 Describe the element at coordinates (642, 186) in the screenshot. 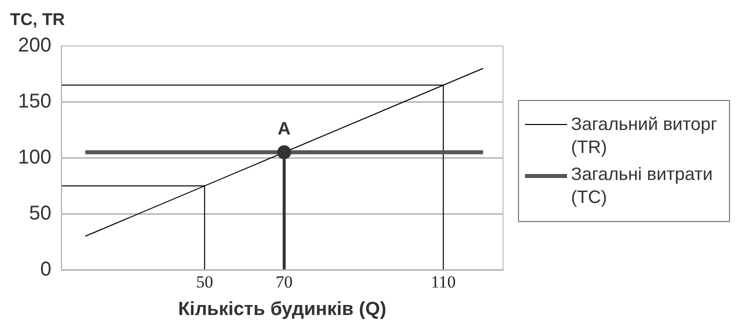

I see `legend-label: Загальні витрати (TC)` at that location.